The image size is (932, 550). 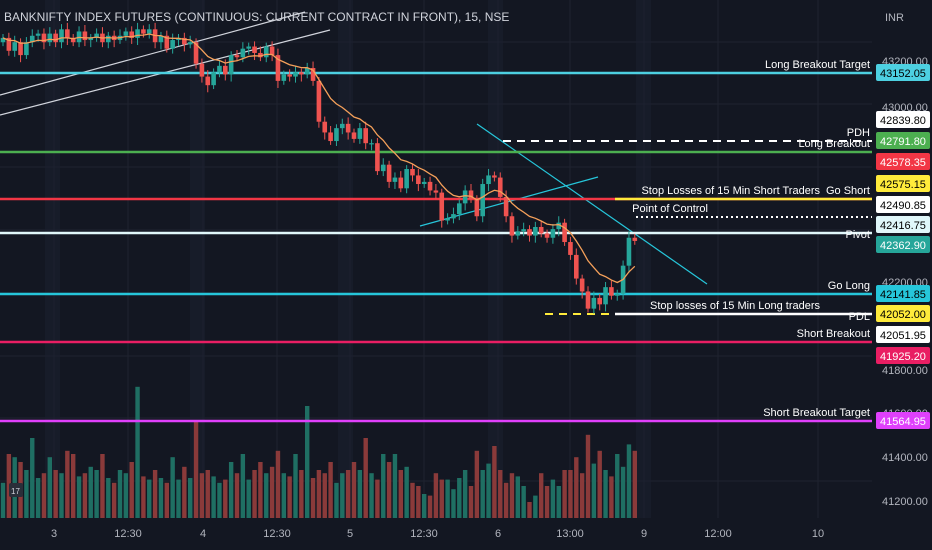 I want to click on price-badge-value: 42791.80, so click(x=903, y=142).